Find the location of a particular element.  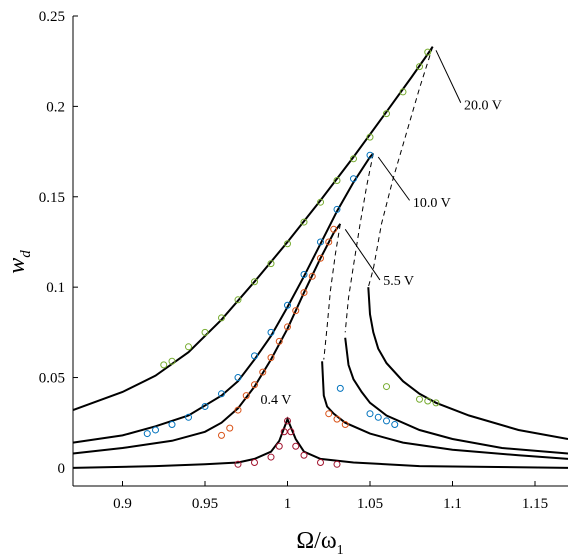

annotation-label: 10.0 V is located at coordinates (432, 203).